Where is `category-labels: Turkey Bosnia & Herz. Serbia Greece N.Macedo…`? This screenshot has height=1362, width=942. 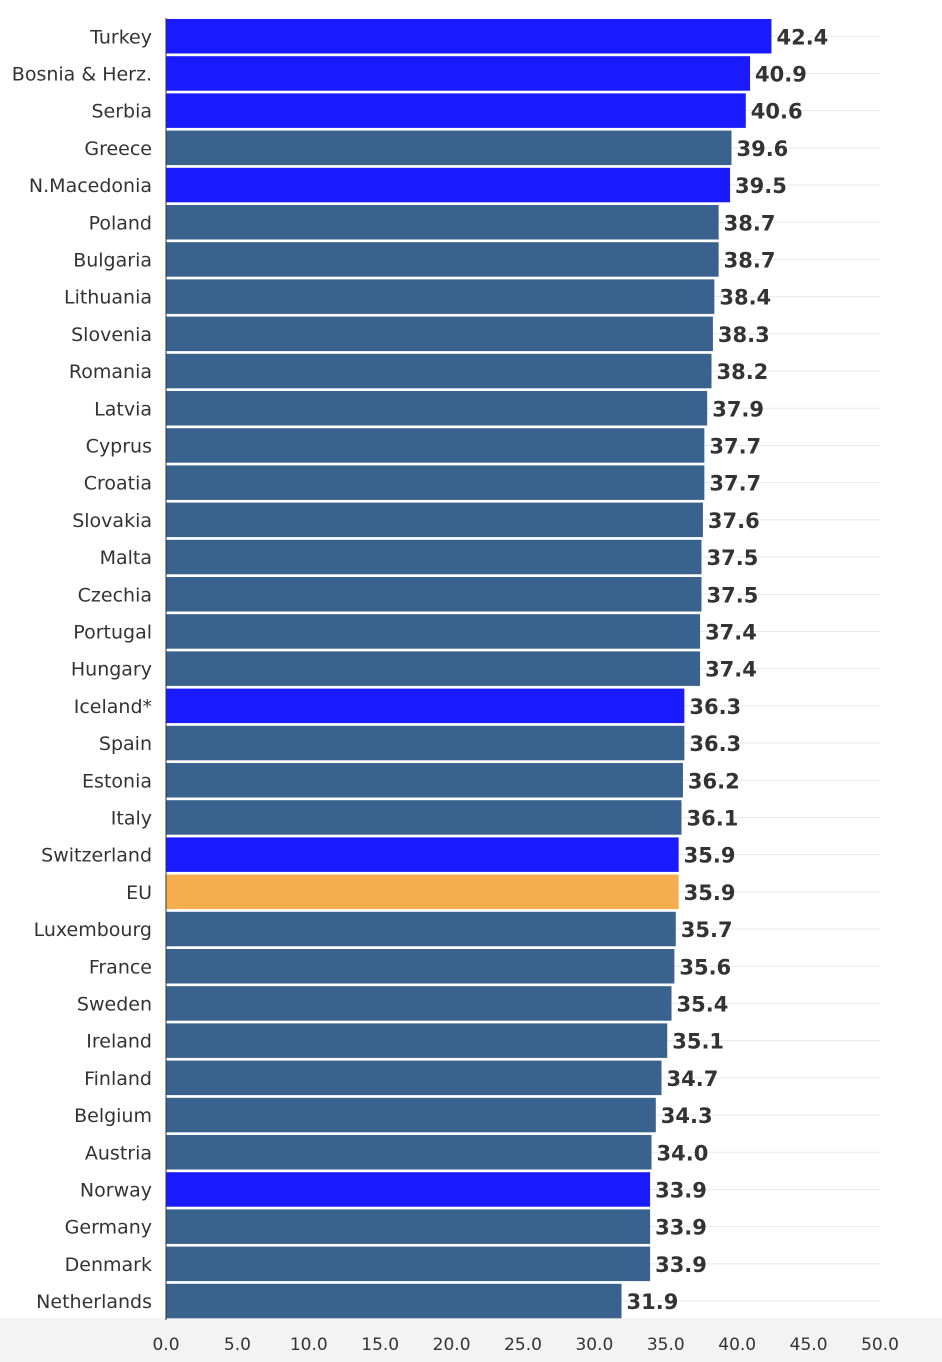 category-labels: Turkey Bosnia & Herz. Serbia Greece N.Macedo… is located at coordinates (82, 669).